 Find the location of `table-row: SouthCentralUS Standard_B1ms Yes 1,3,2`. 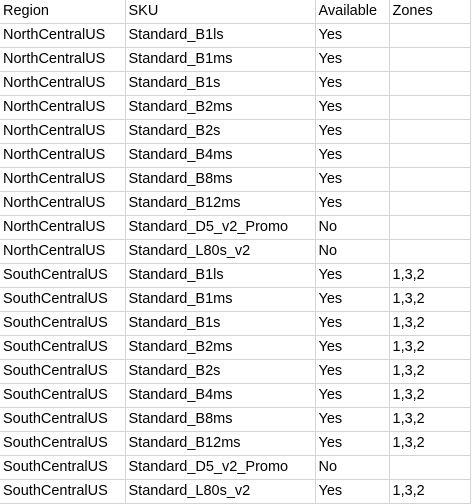

table-row: SouthCentralUS Standard_B1ms Yes 1,3,2 is located at coordinates (235, 299).